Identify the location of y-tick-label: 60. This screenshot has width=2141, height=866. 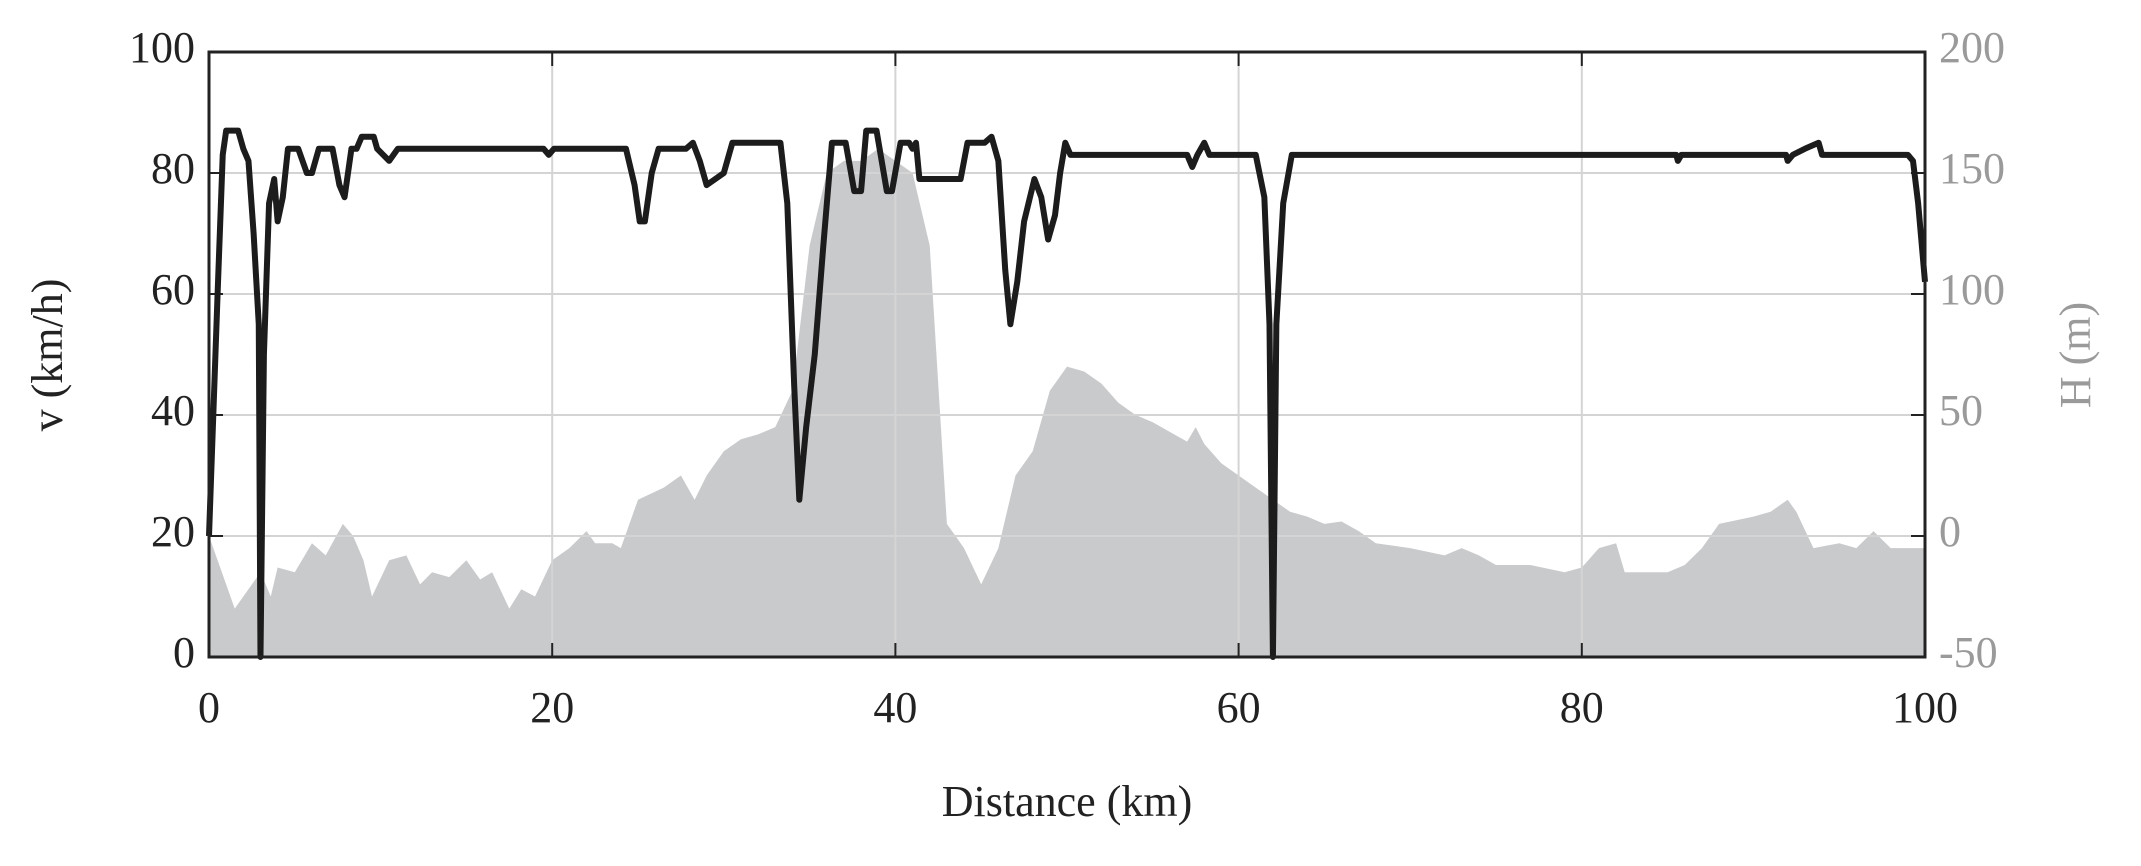
(173, 289).